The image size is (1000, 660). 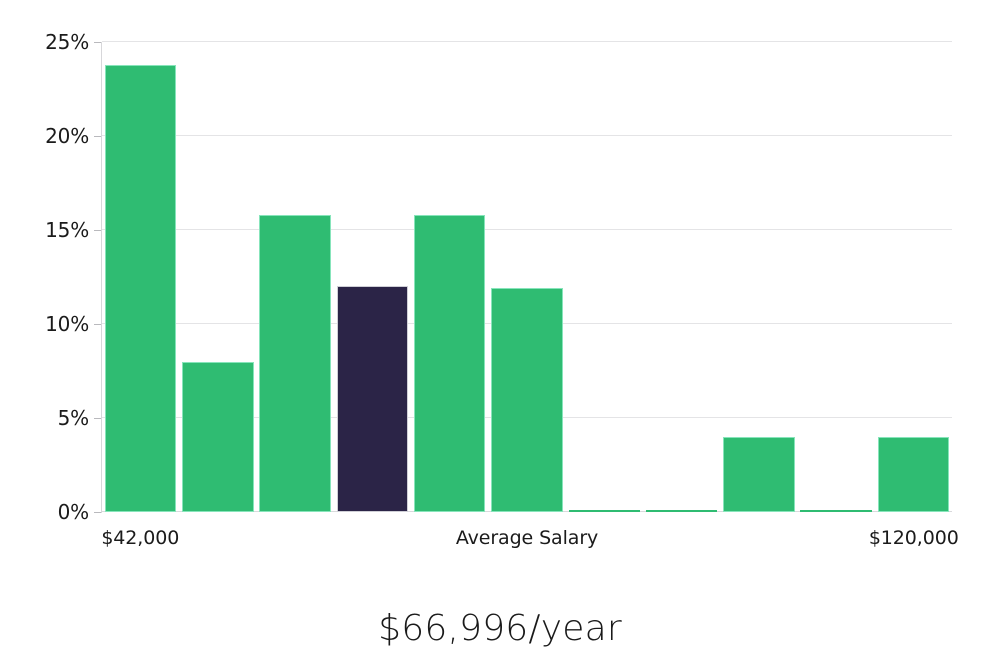 What do you see at coordinates (97, 230) in the screenshot?
I see `y-tick-mark-15pct` at bounding box center [97, 230].